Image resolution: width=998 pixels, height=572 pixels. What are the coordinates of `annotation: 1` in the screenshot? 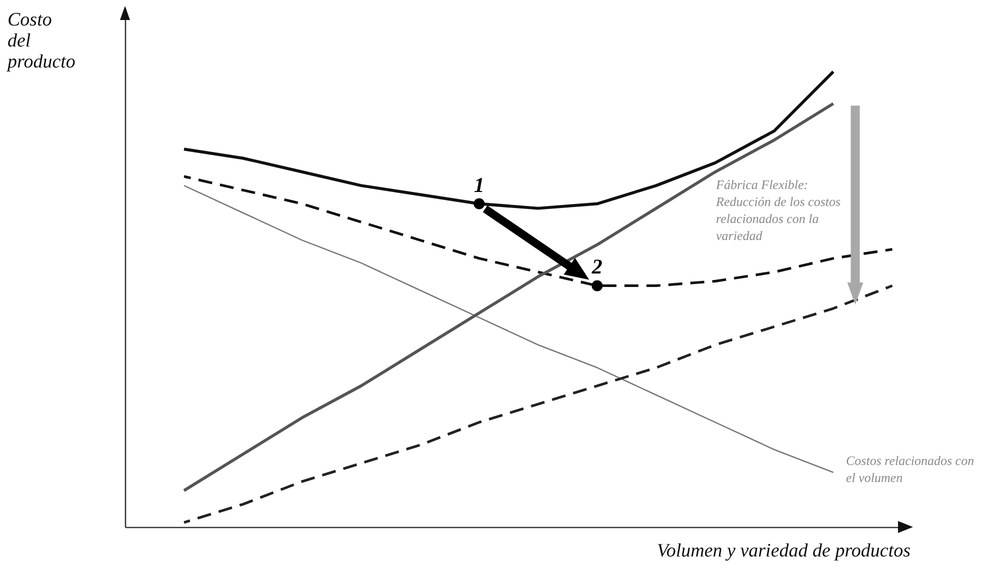 It's located at (479, 184).